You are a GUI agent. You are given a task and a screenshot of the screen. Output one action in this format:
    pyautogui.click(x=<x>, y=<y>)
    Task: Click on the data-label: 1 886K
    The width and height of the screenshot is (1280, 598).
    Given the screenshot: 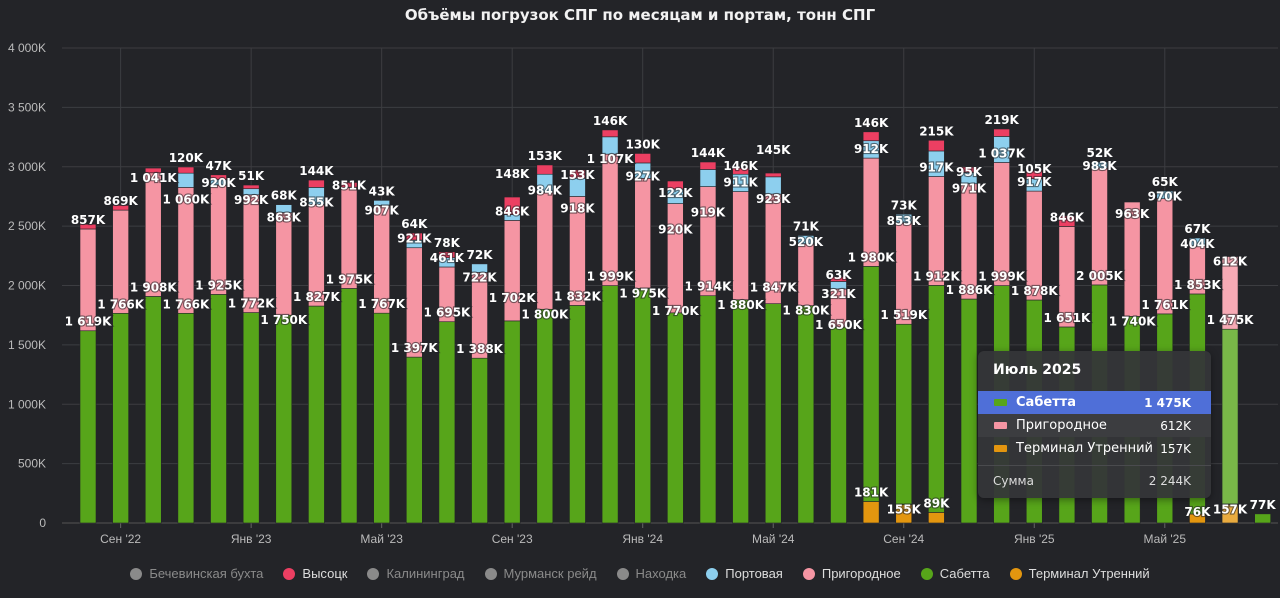 What is the action you would take?
    pyautogui.click(x=970, y=290)
    